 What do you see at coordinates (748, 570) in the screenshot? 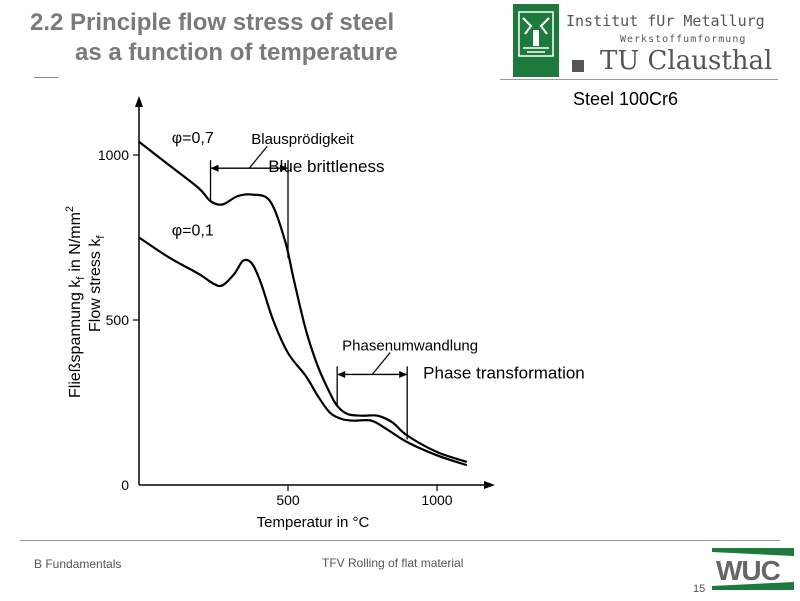
I see `wuc-logo-text: WUC` at bounding box center [748, 570].